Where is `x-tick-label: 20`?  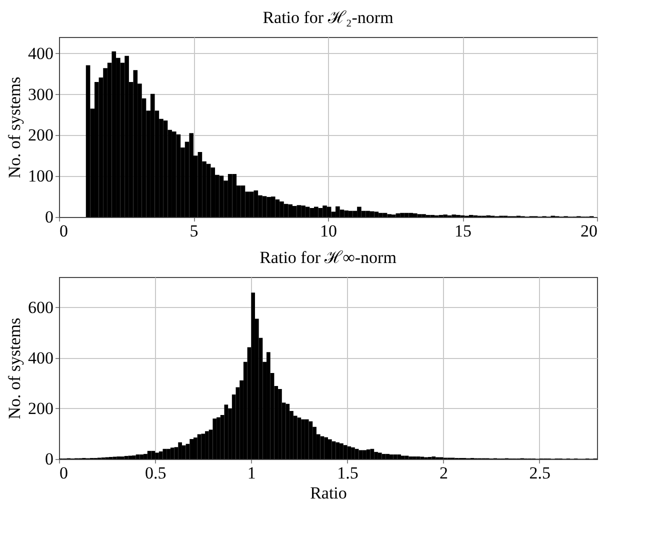 x-tick-label: 20 is located at coordinates (589, 231).